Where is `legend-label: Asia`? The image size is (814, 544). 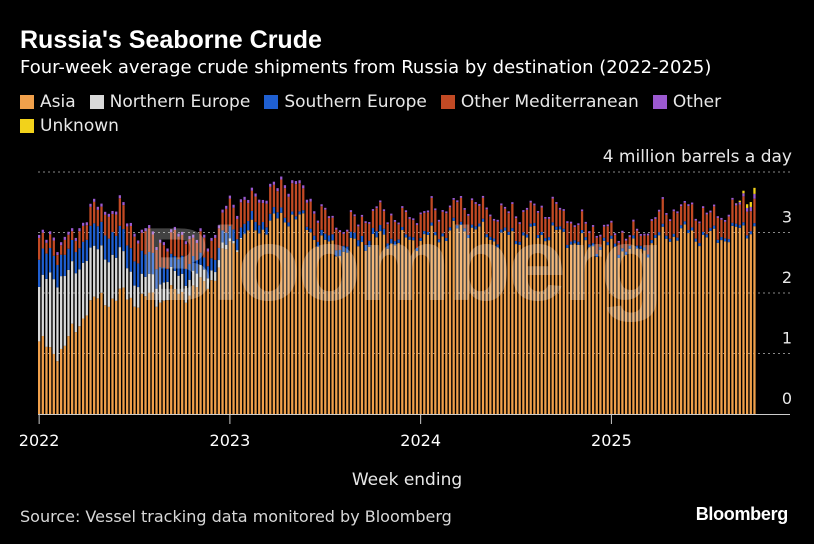
legend-label: Asia is located at coordinates (58, 102).